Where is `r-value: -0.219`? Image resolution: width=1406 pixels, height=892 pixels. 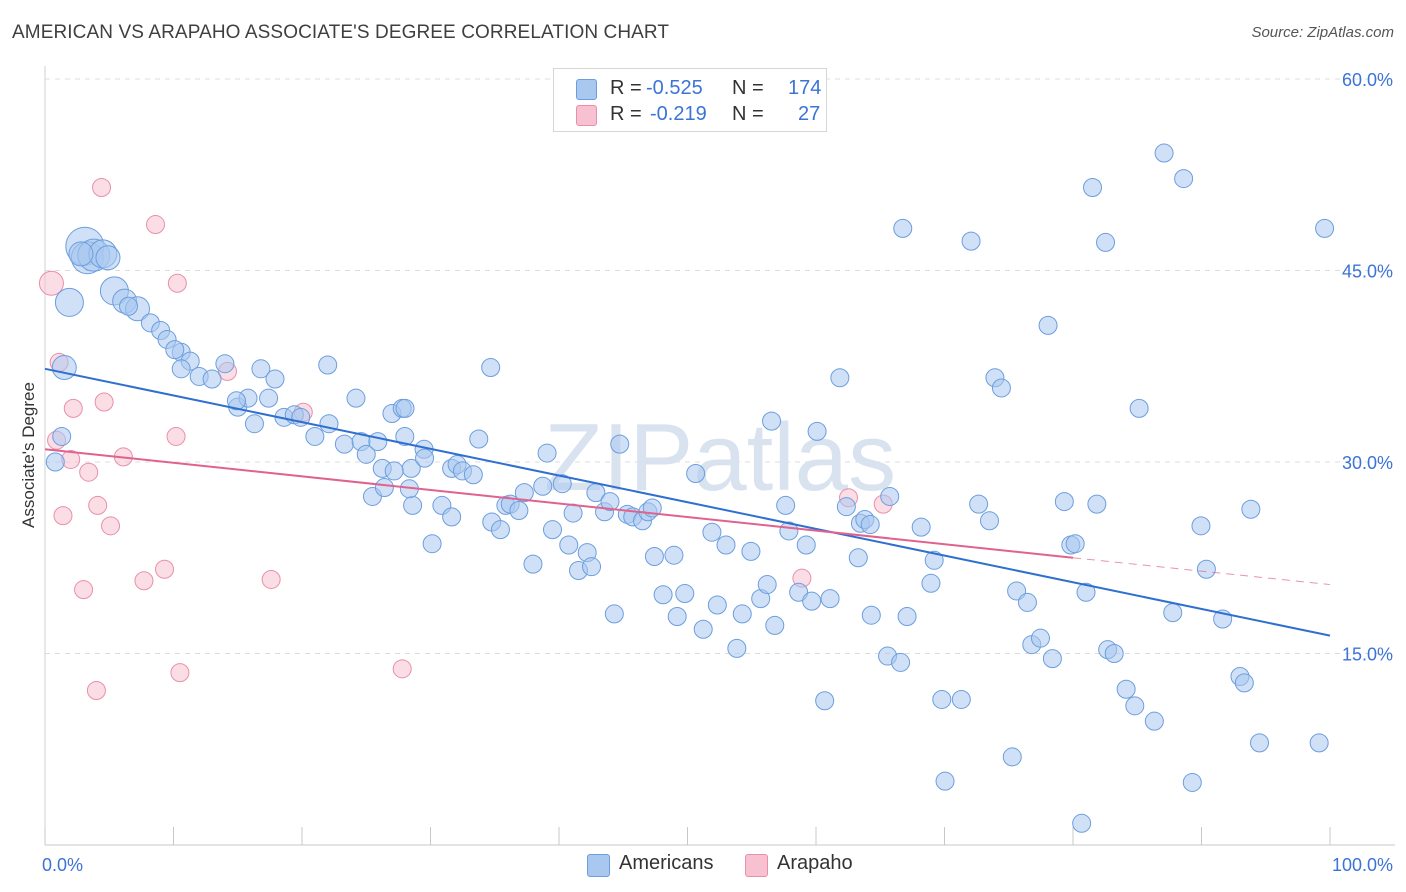 r-value: -0.219 is located at coordinates (678, 114).